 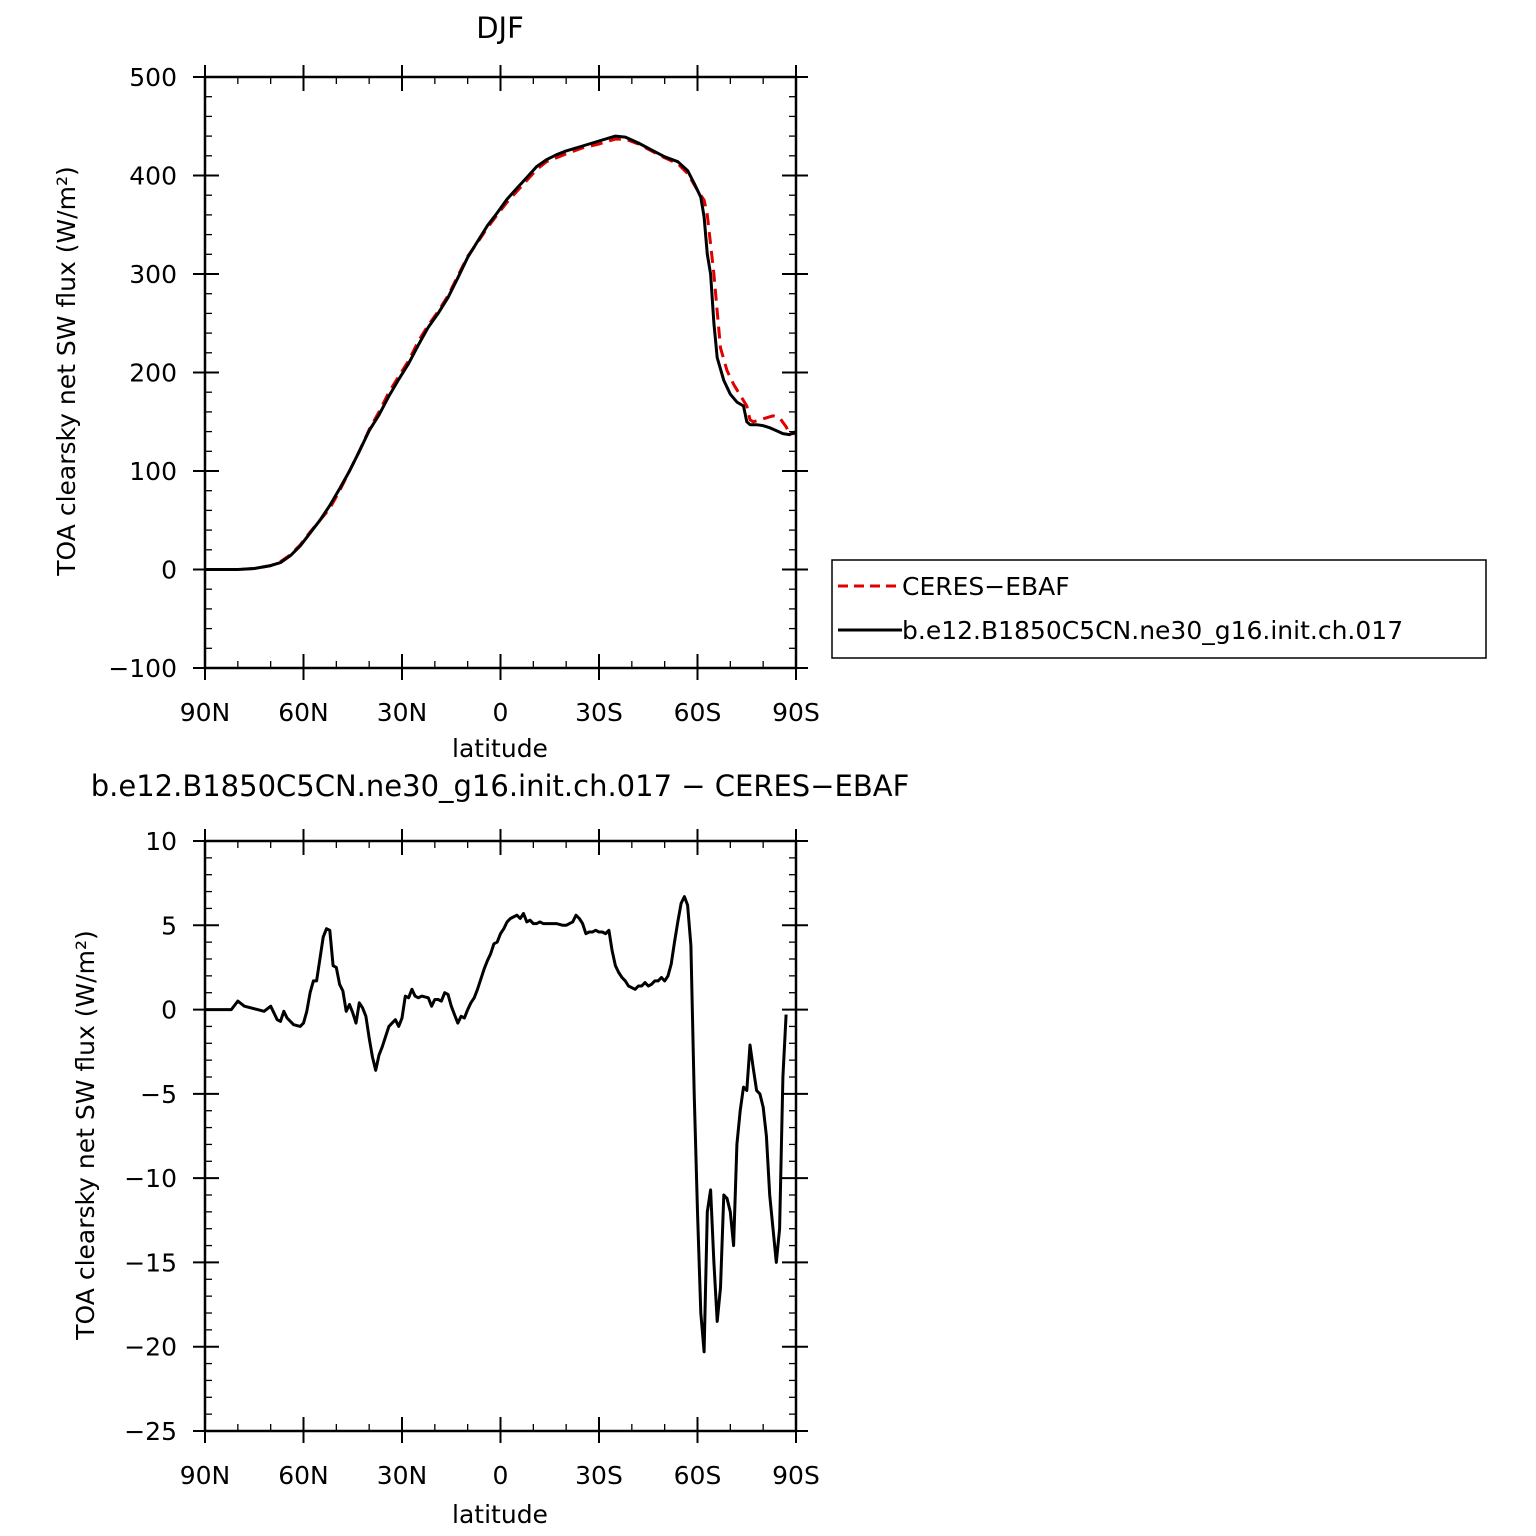 What do you see at coordinates (169, 570) in the screenshot?
I see `top-chart-y-tick-label: 0` at bounding box center [169, 570].